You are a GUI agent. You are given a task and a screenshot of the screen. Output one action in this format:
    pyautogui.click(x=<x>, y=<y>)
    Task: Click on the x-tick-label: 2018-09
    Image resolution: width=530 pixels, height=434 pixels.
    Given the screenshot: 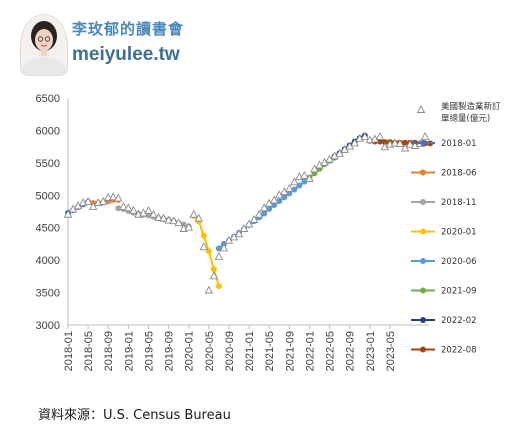 What is the action you would take?
    pyautogui.click(x=109, y=351)
    